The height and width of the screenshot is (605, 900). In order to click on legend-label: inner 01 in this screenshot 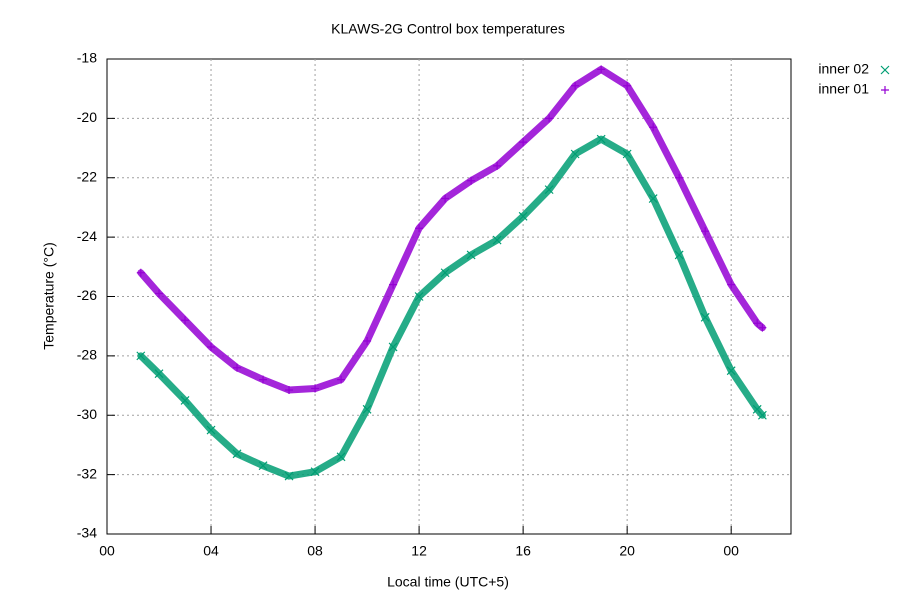, I will do `click(843, 89)`.